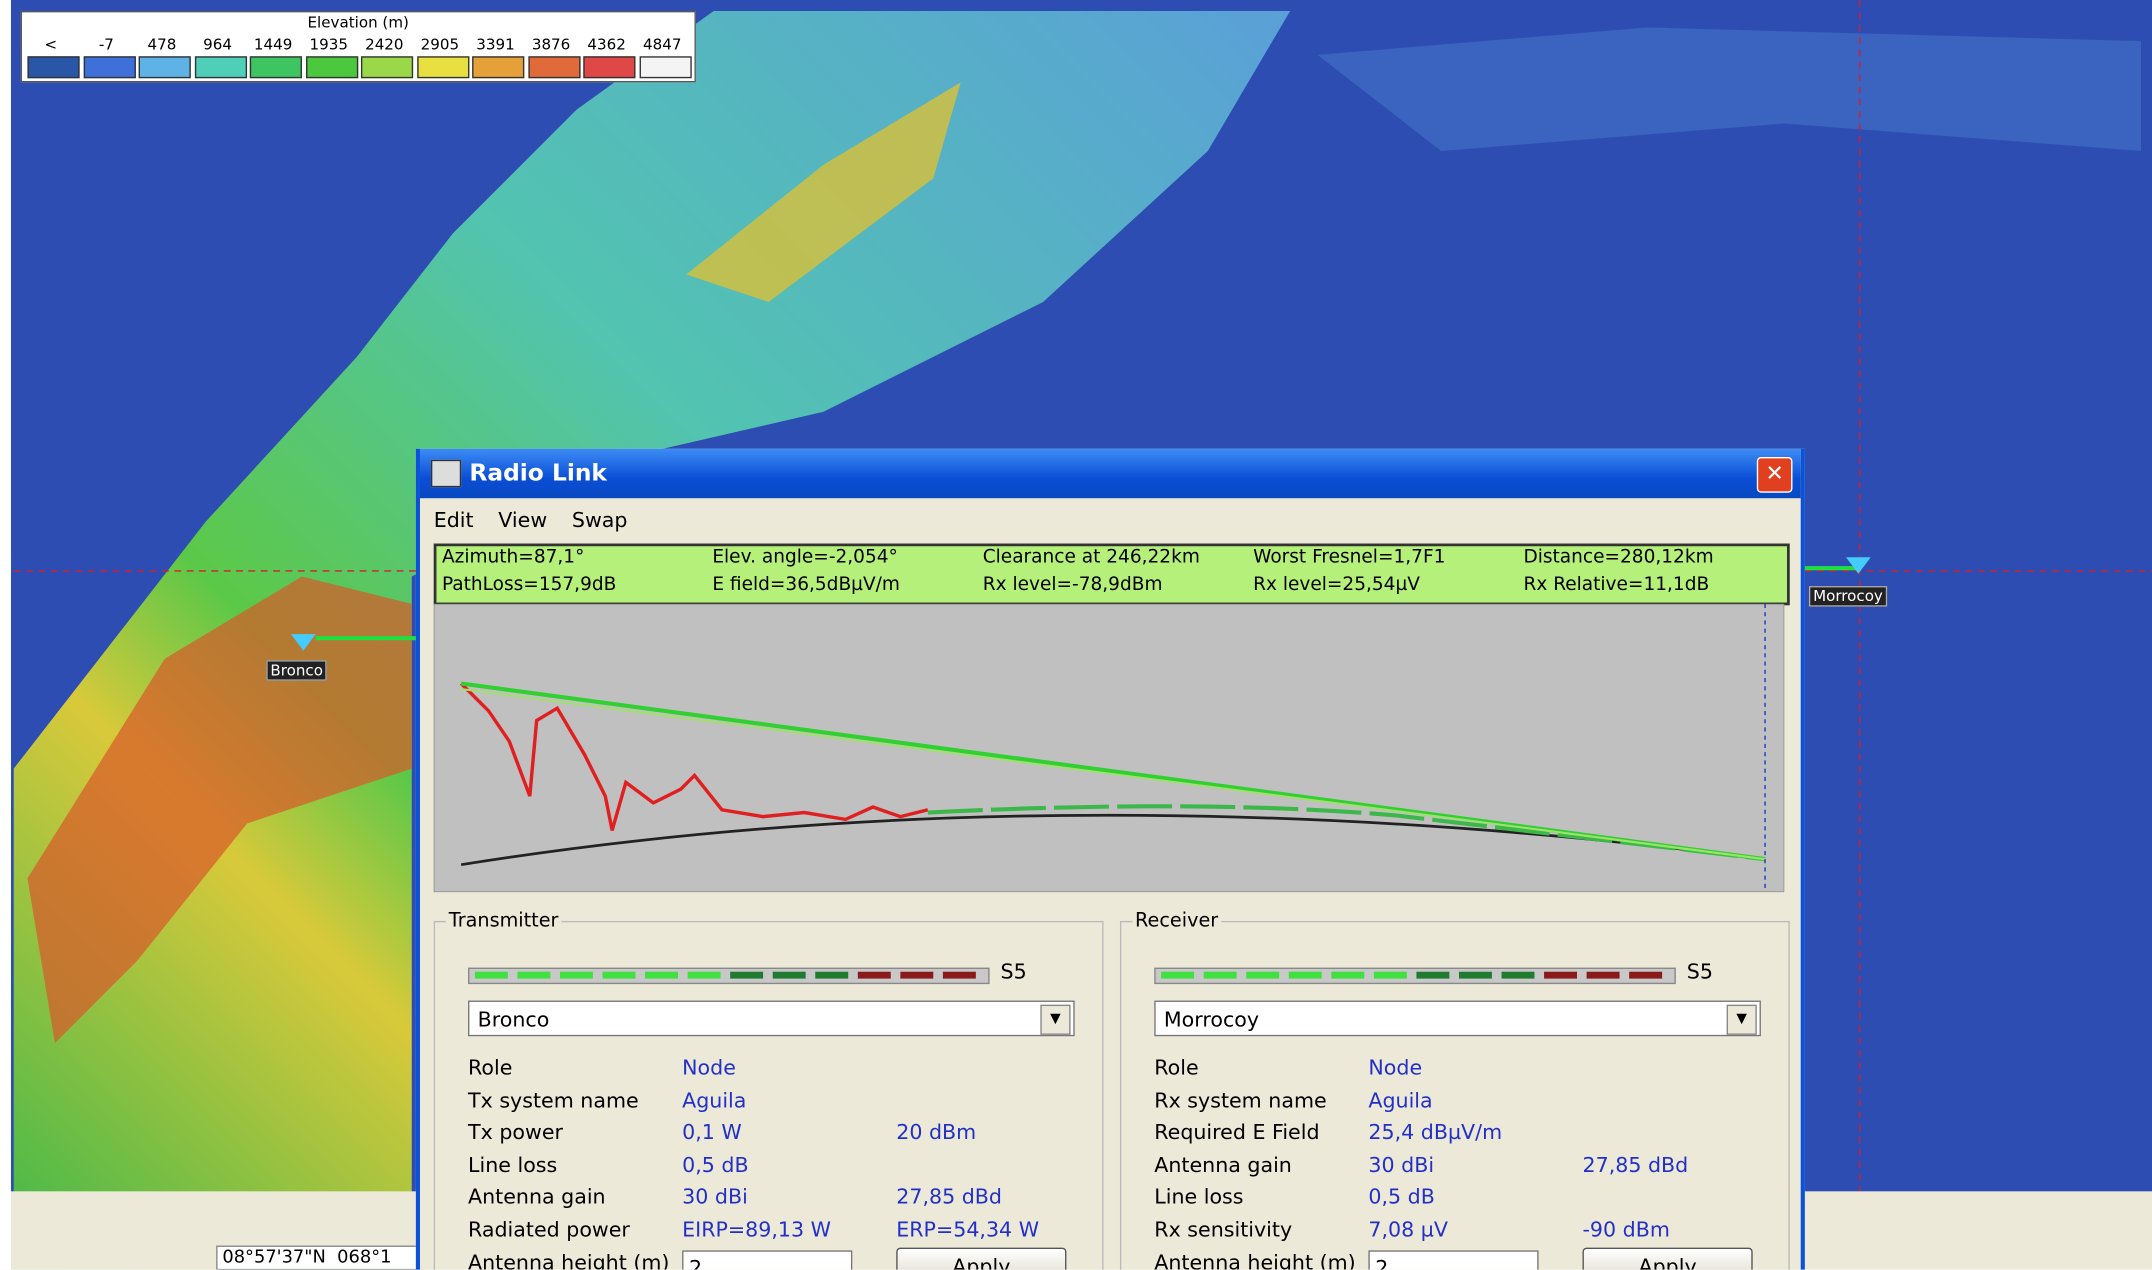 This screenshot has height=1270, width=2152. I want to click on summary-cell: E field=36,5dBµV/m, so click(806, 584).